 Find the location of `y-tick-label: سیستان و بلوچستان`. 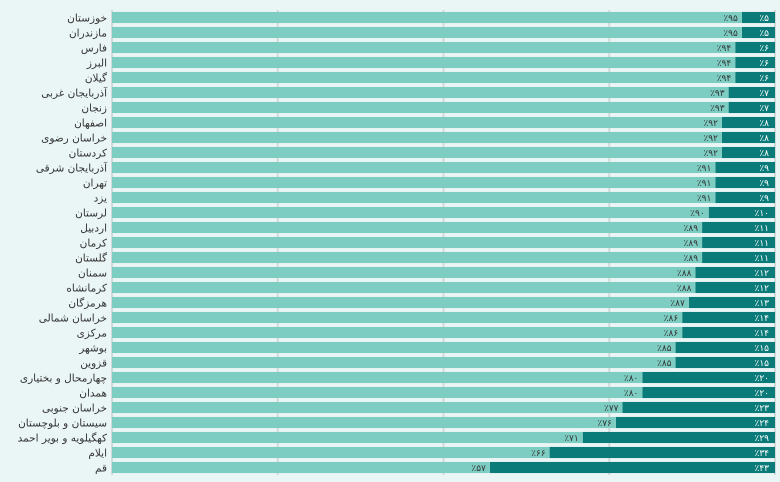

y-tick-label: سیستان و بلوچستان is located at coordinates (62, 424).